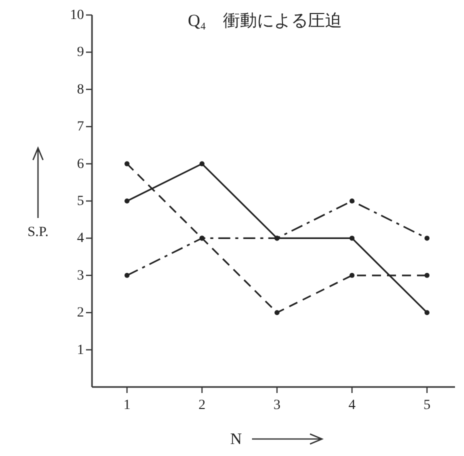  Describe the element at coordinates (277, 405) in the screenshot. I see `x-tick-label: 3` at that location.